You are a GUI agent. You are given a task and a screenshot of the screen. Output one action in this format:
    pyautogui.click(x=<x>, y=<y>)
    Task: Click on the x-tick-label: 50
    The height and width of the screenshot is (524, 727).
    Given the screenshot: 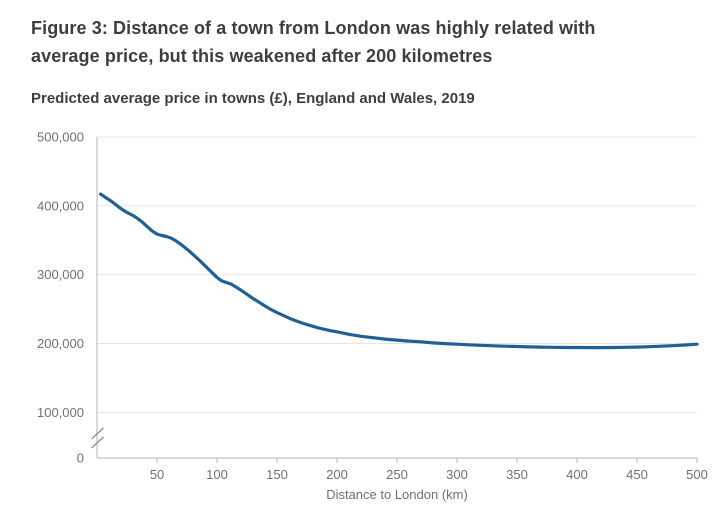 What is the action you would take?
    pyautogui.click(x=157, y=474)
    